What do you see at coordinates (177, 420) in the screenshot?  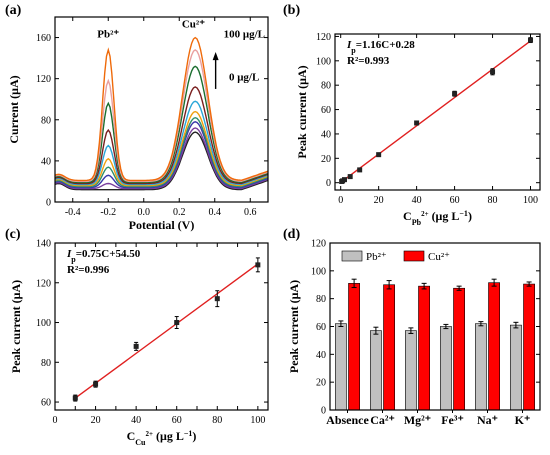 I see `x-tick-label: 60` at bounding box center [177, 420].